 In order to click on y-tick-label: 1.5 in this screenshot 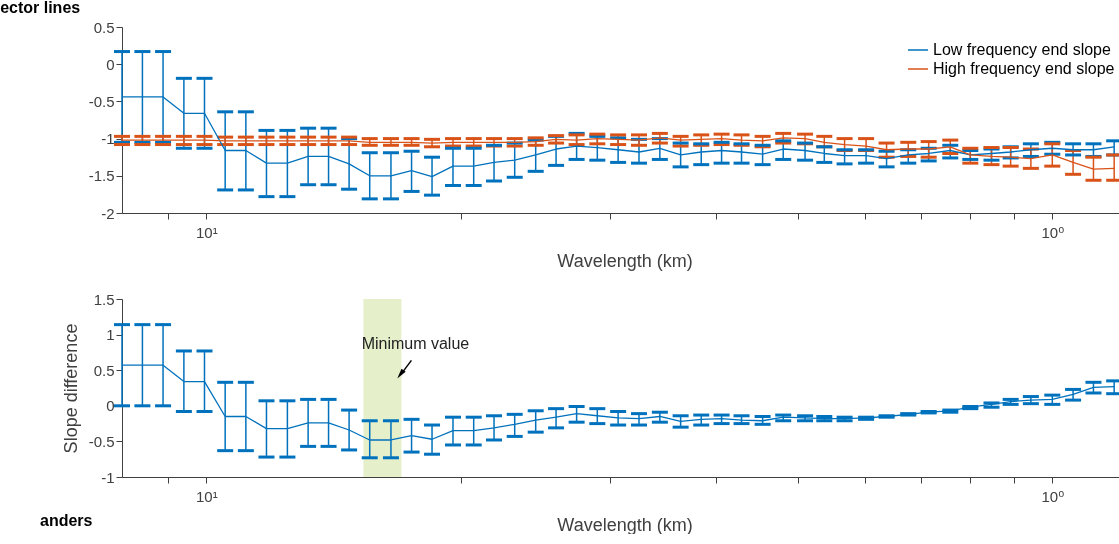, I will do `click(104, 299)`.